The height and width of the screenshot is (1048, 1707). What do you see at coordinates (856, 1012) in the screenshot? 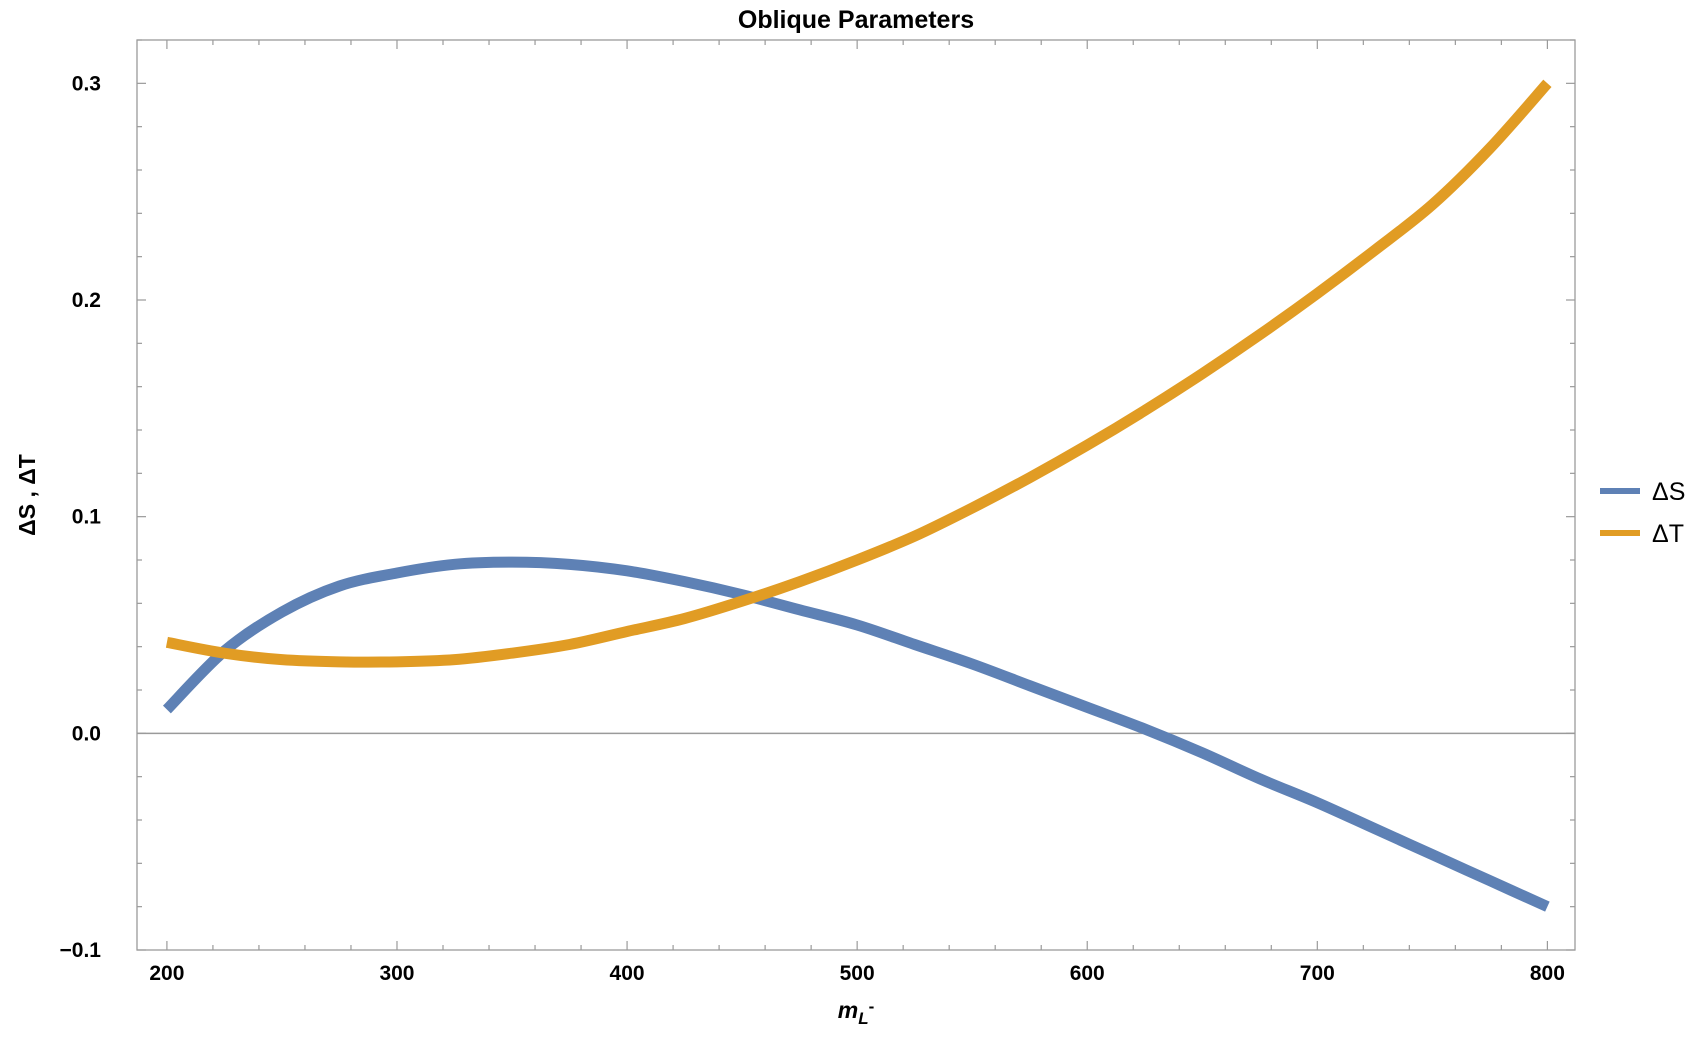
I see `x-axis-label: mL-` at bounding box center [856, 1012].